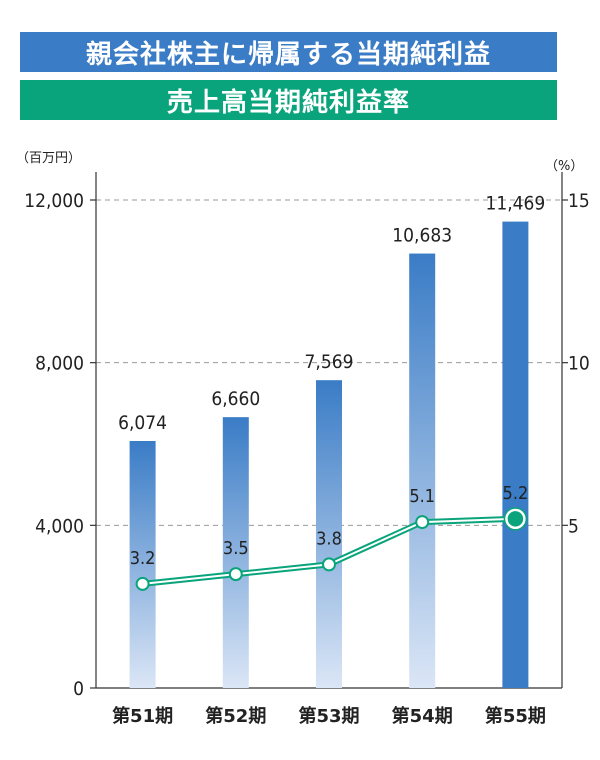  Describe the element at coordinates (579, 201) in the screenshot. I see `right-tick-label: 15` at that location.